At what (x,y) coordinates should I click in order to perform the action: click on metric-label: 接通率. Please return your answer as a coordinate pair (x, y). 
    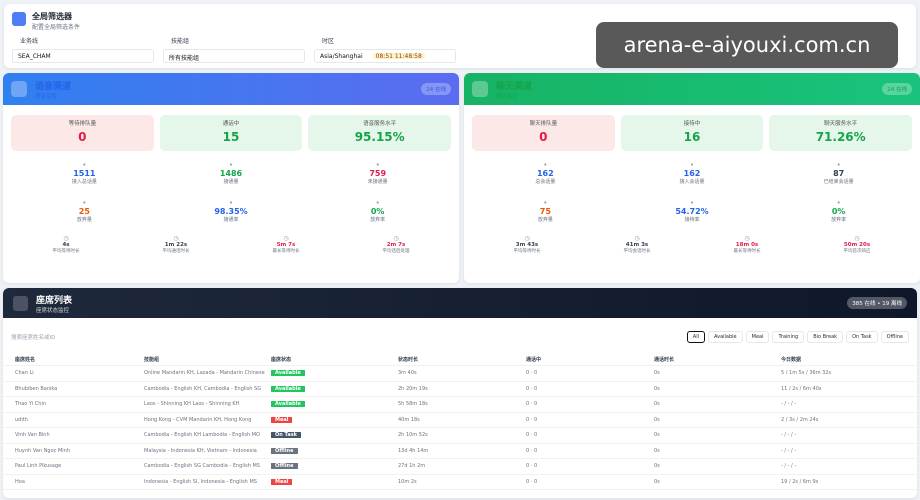
    Looking at the image, I should click on (231, 220).